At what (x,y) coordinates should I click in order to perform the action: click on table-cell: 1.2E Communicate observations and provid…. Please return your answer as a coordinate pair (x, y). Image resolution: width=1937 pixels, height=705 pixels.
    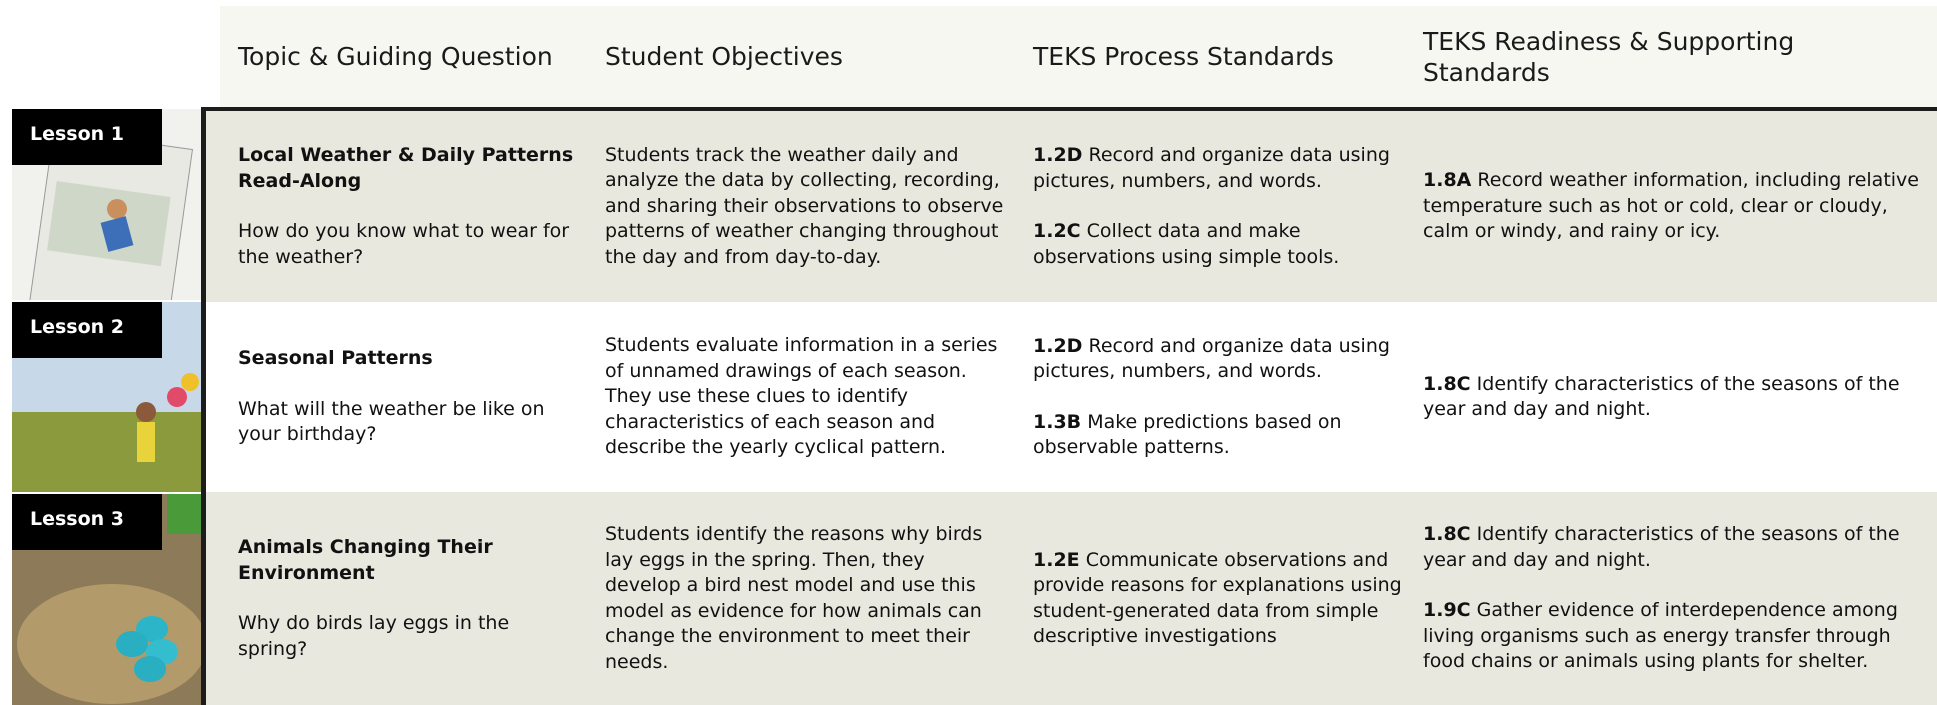
    Looking at the image, I should click on (1223, 598).